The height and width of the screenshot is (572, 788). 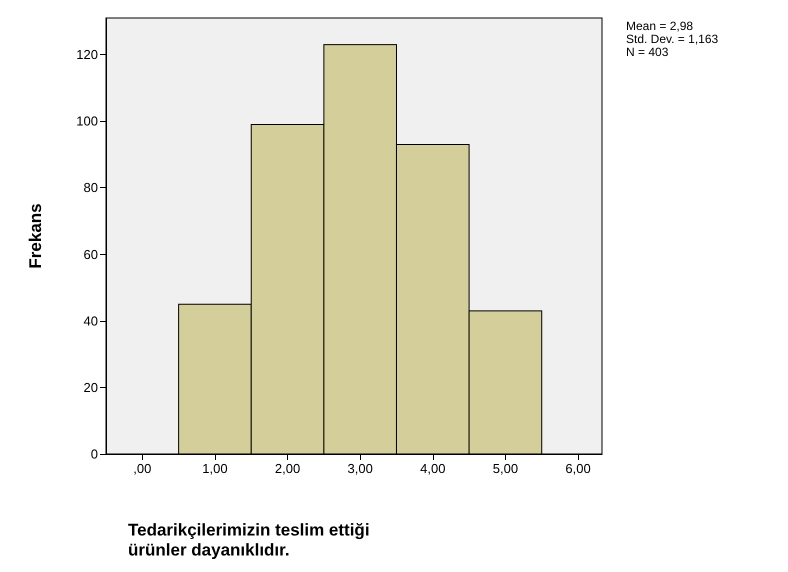 I want to click on x-axis-title: Tedarikçilerimizin teslim ettiği ürünler dayanıklıdır., so click(x=251, y=540).